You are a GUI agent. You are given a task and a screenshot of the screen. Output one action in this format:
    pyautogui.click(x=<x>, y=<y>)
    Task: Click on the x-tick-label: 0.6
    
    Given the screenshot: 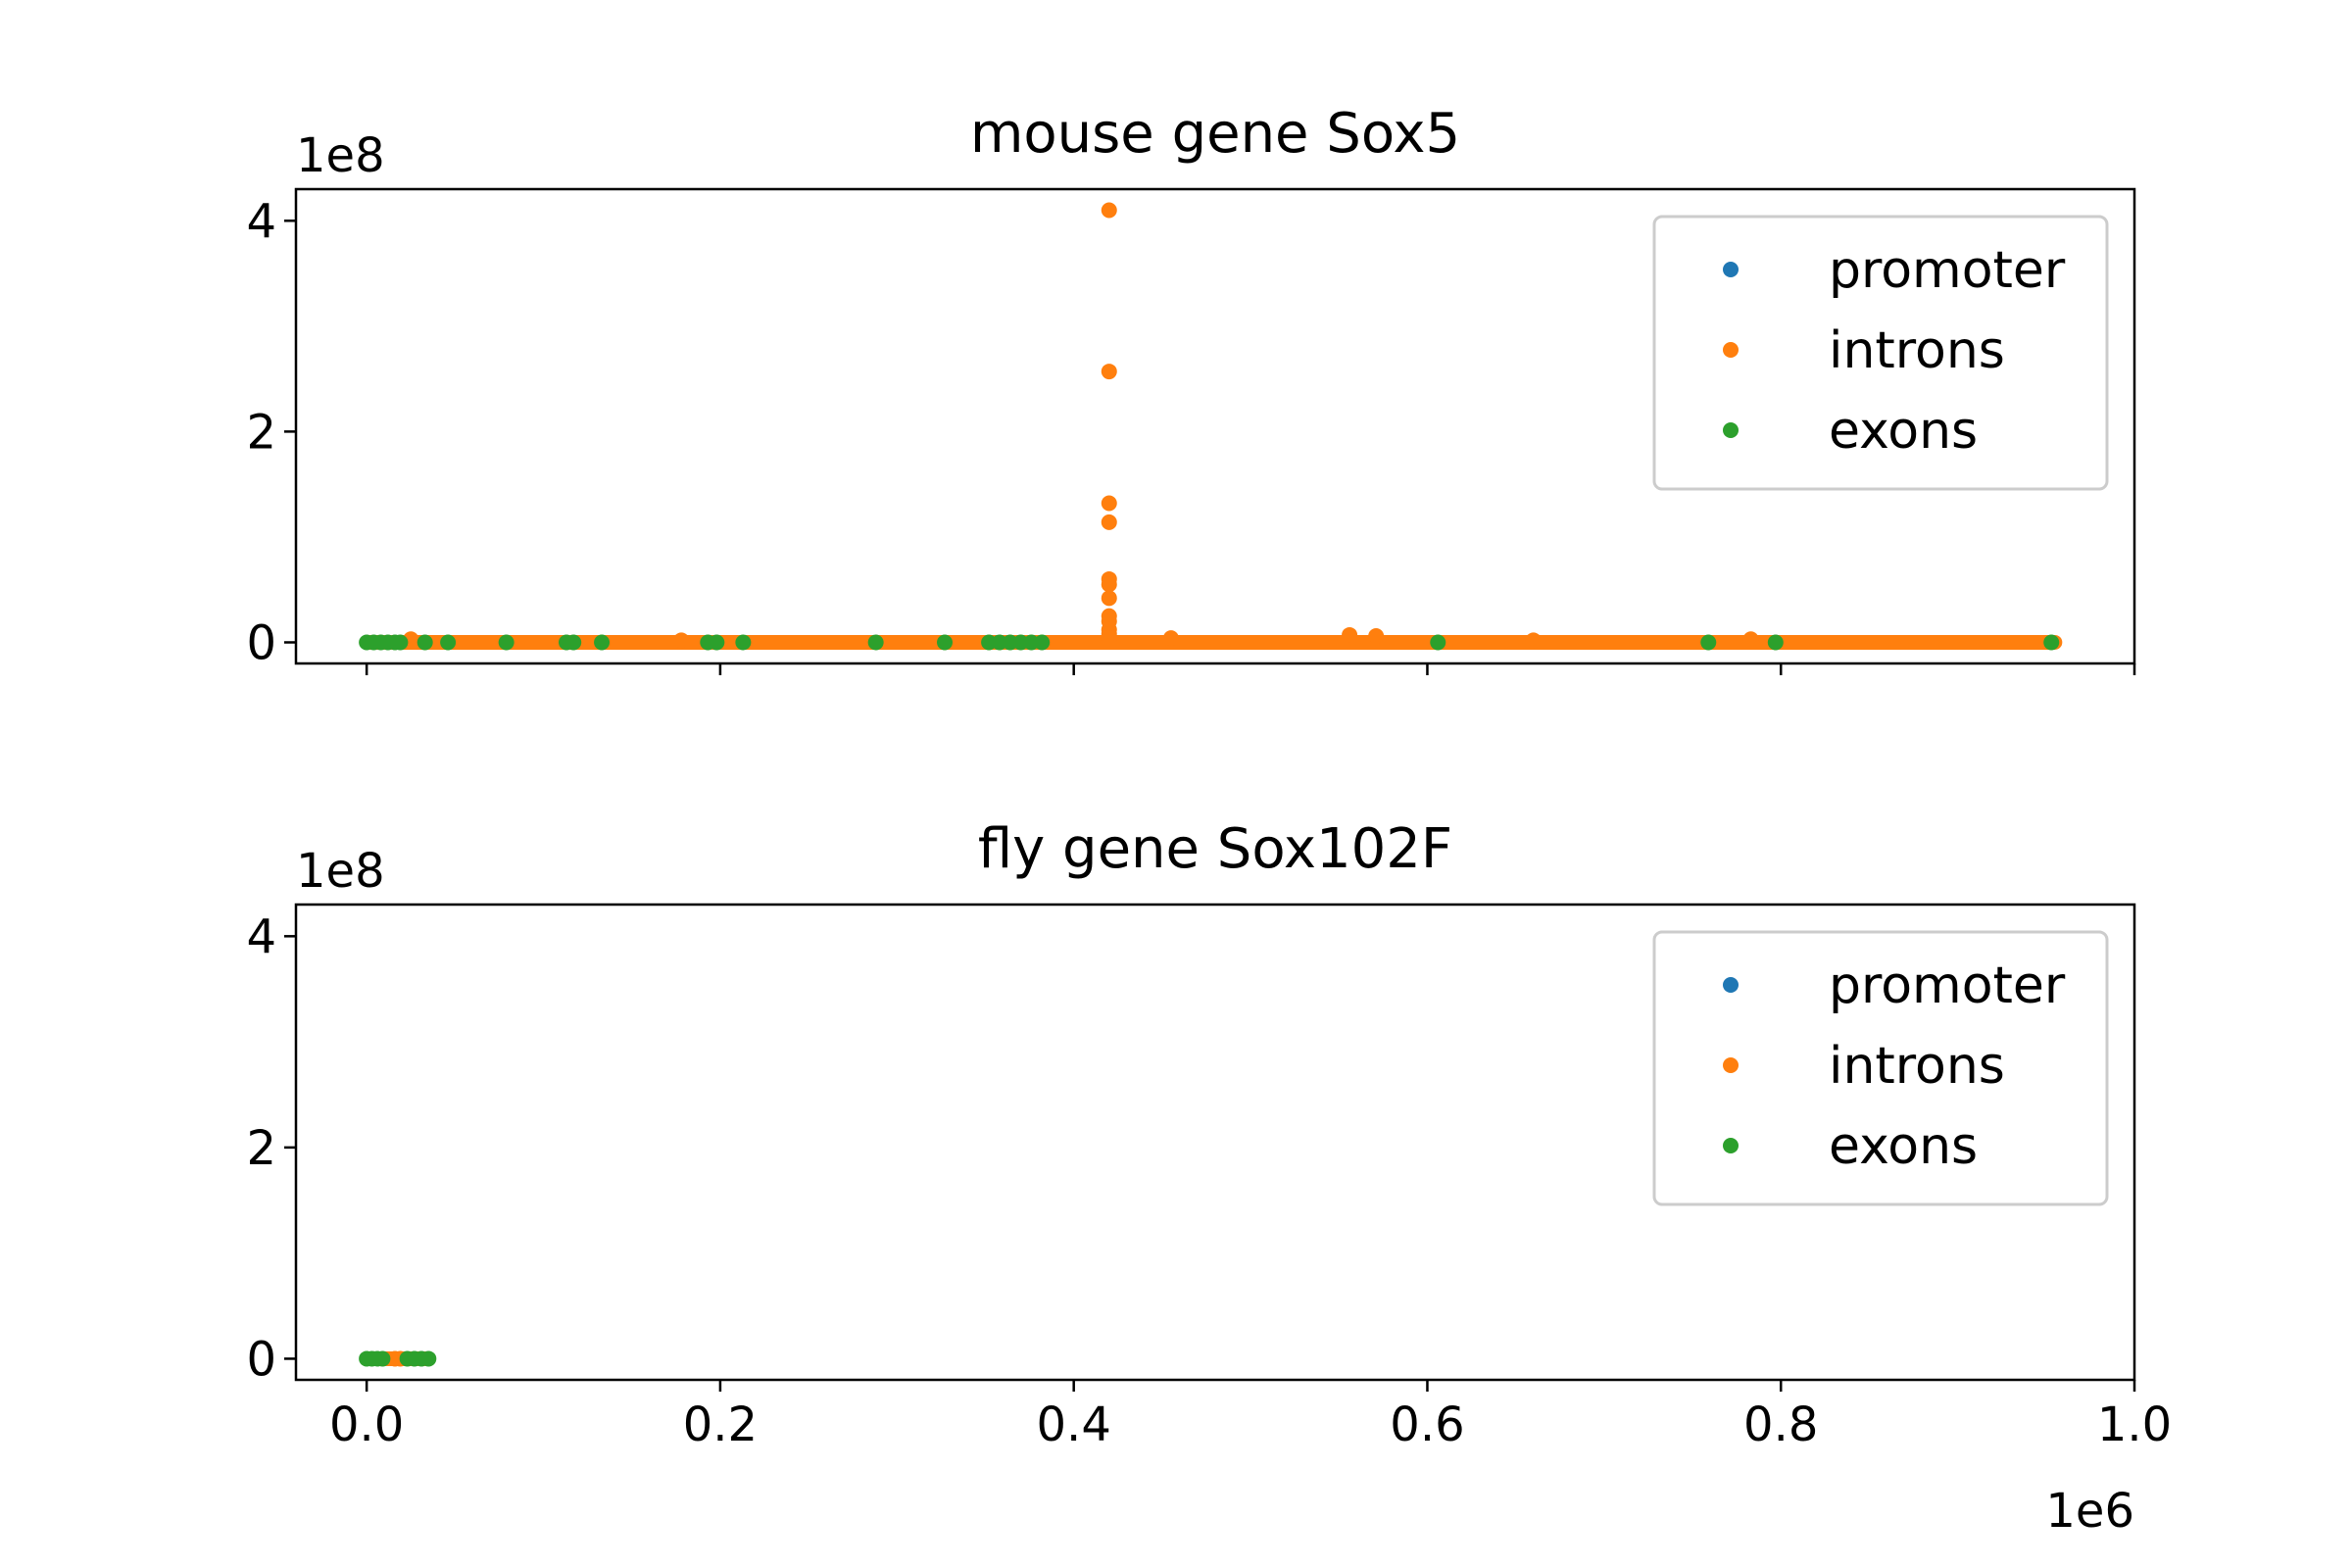 What is the action you would take?
    pyautogui.click(x=1427, y=1424)
    